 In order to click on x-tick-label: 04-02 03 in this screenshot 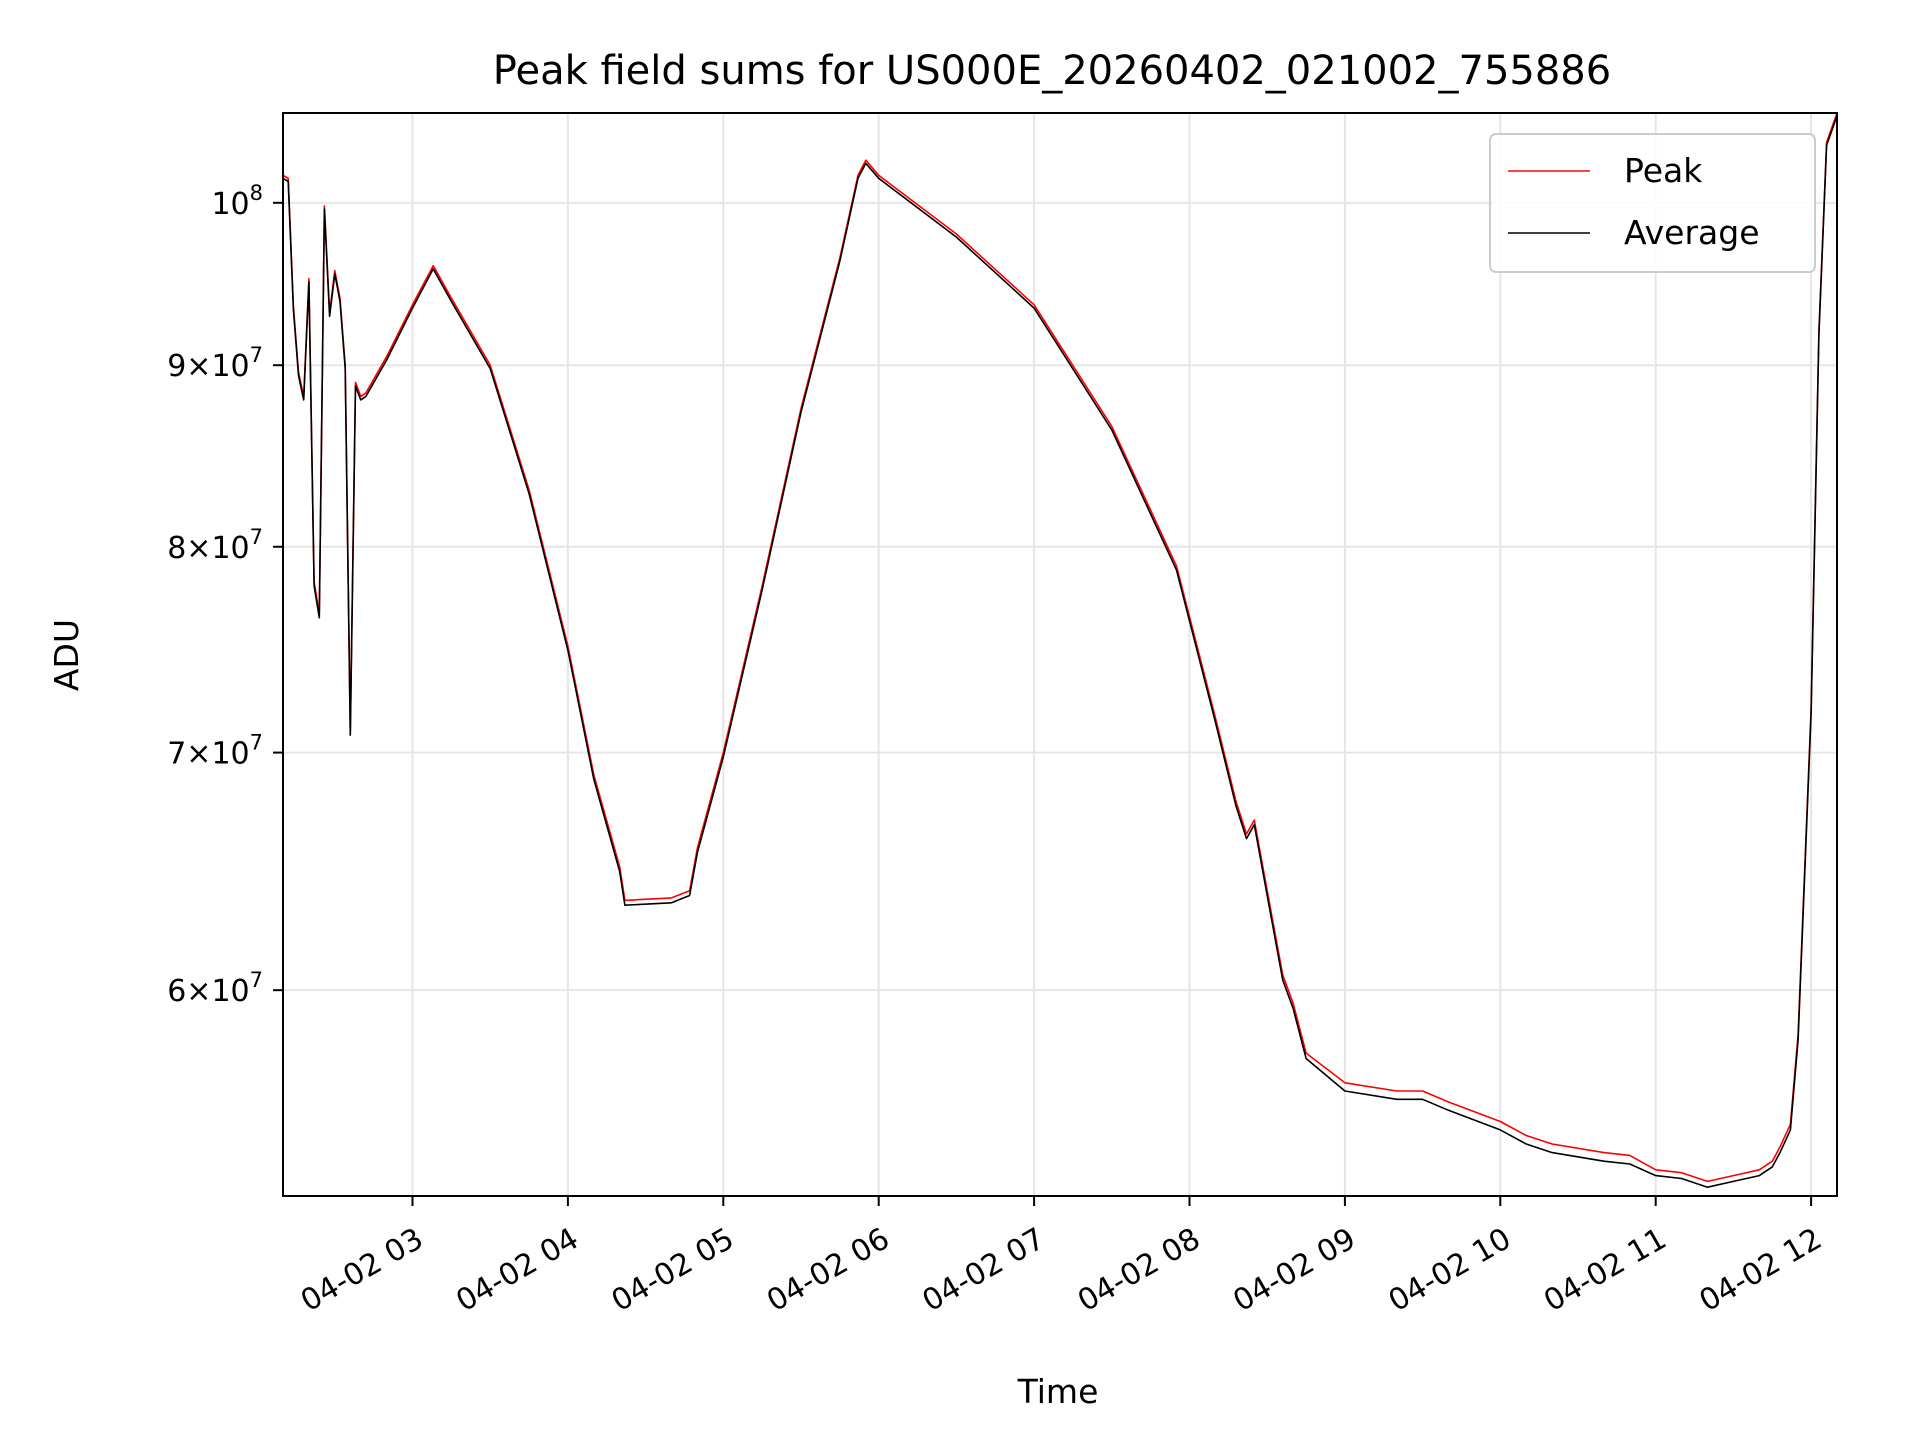, I will do `click(362, 1270)`.